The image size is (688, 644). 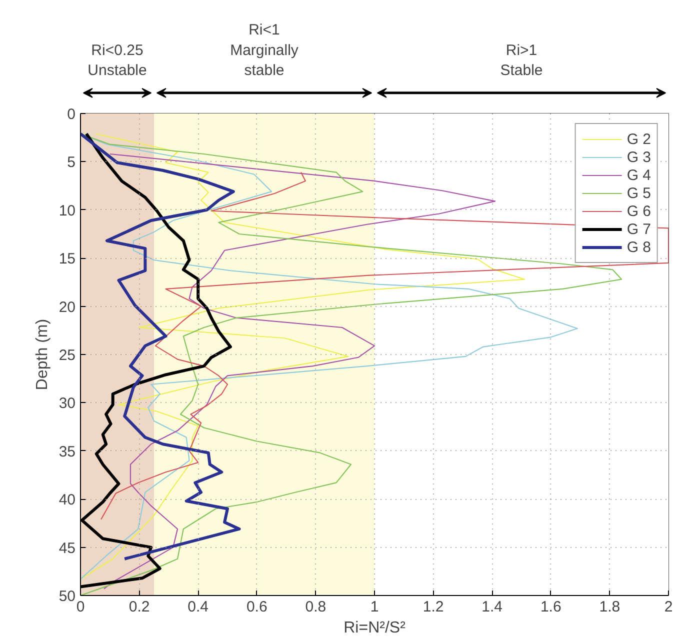 I want to click on x-tick-label: 1.2, so click(x=433, y=607).